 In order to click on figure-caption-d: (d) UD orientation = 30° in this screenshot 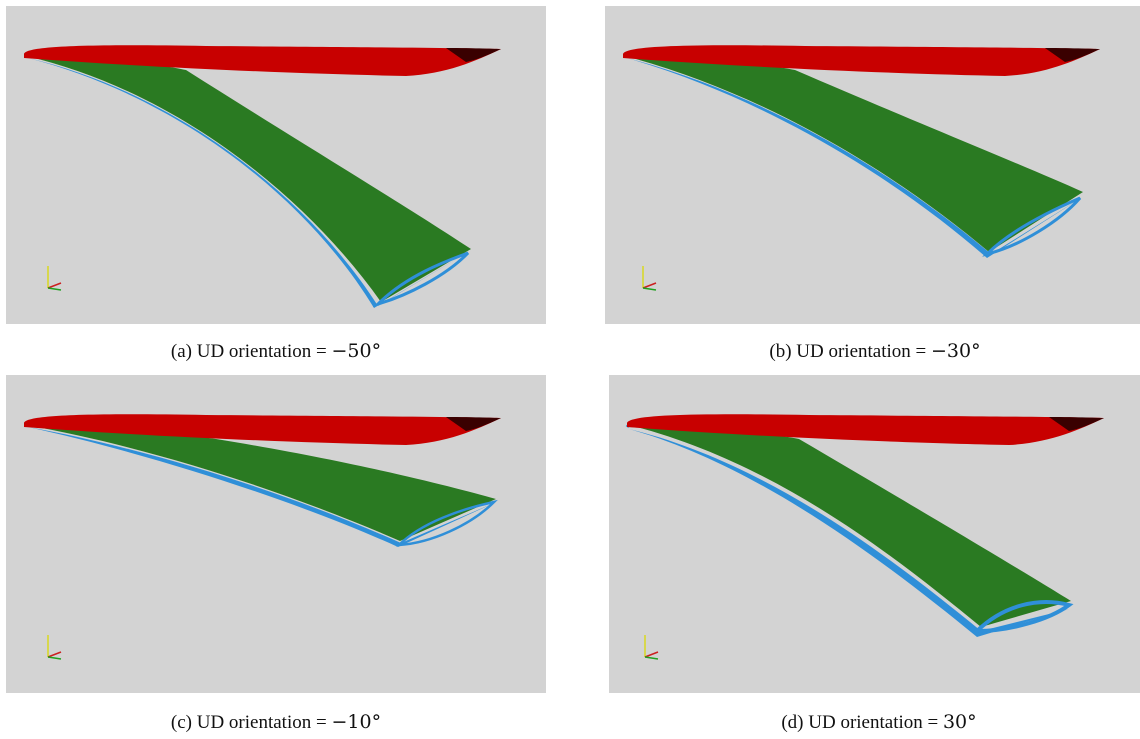, I will do `click(874, 722)`.